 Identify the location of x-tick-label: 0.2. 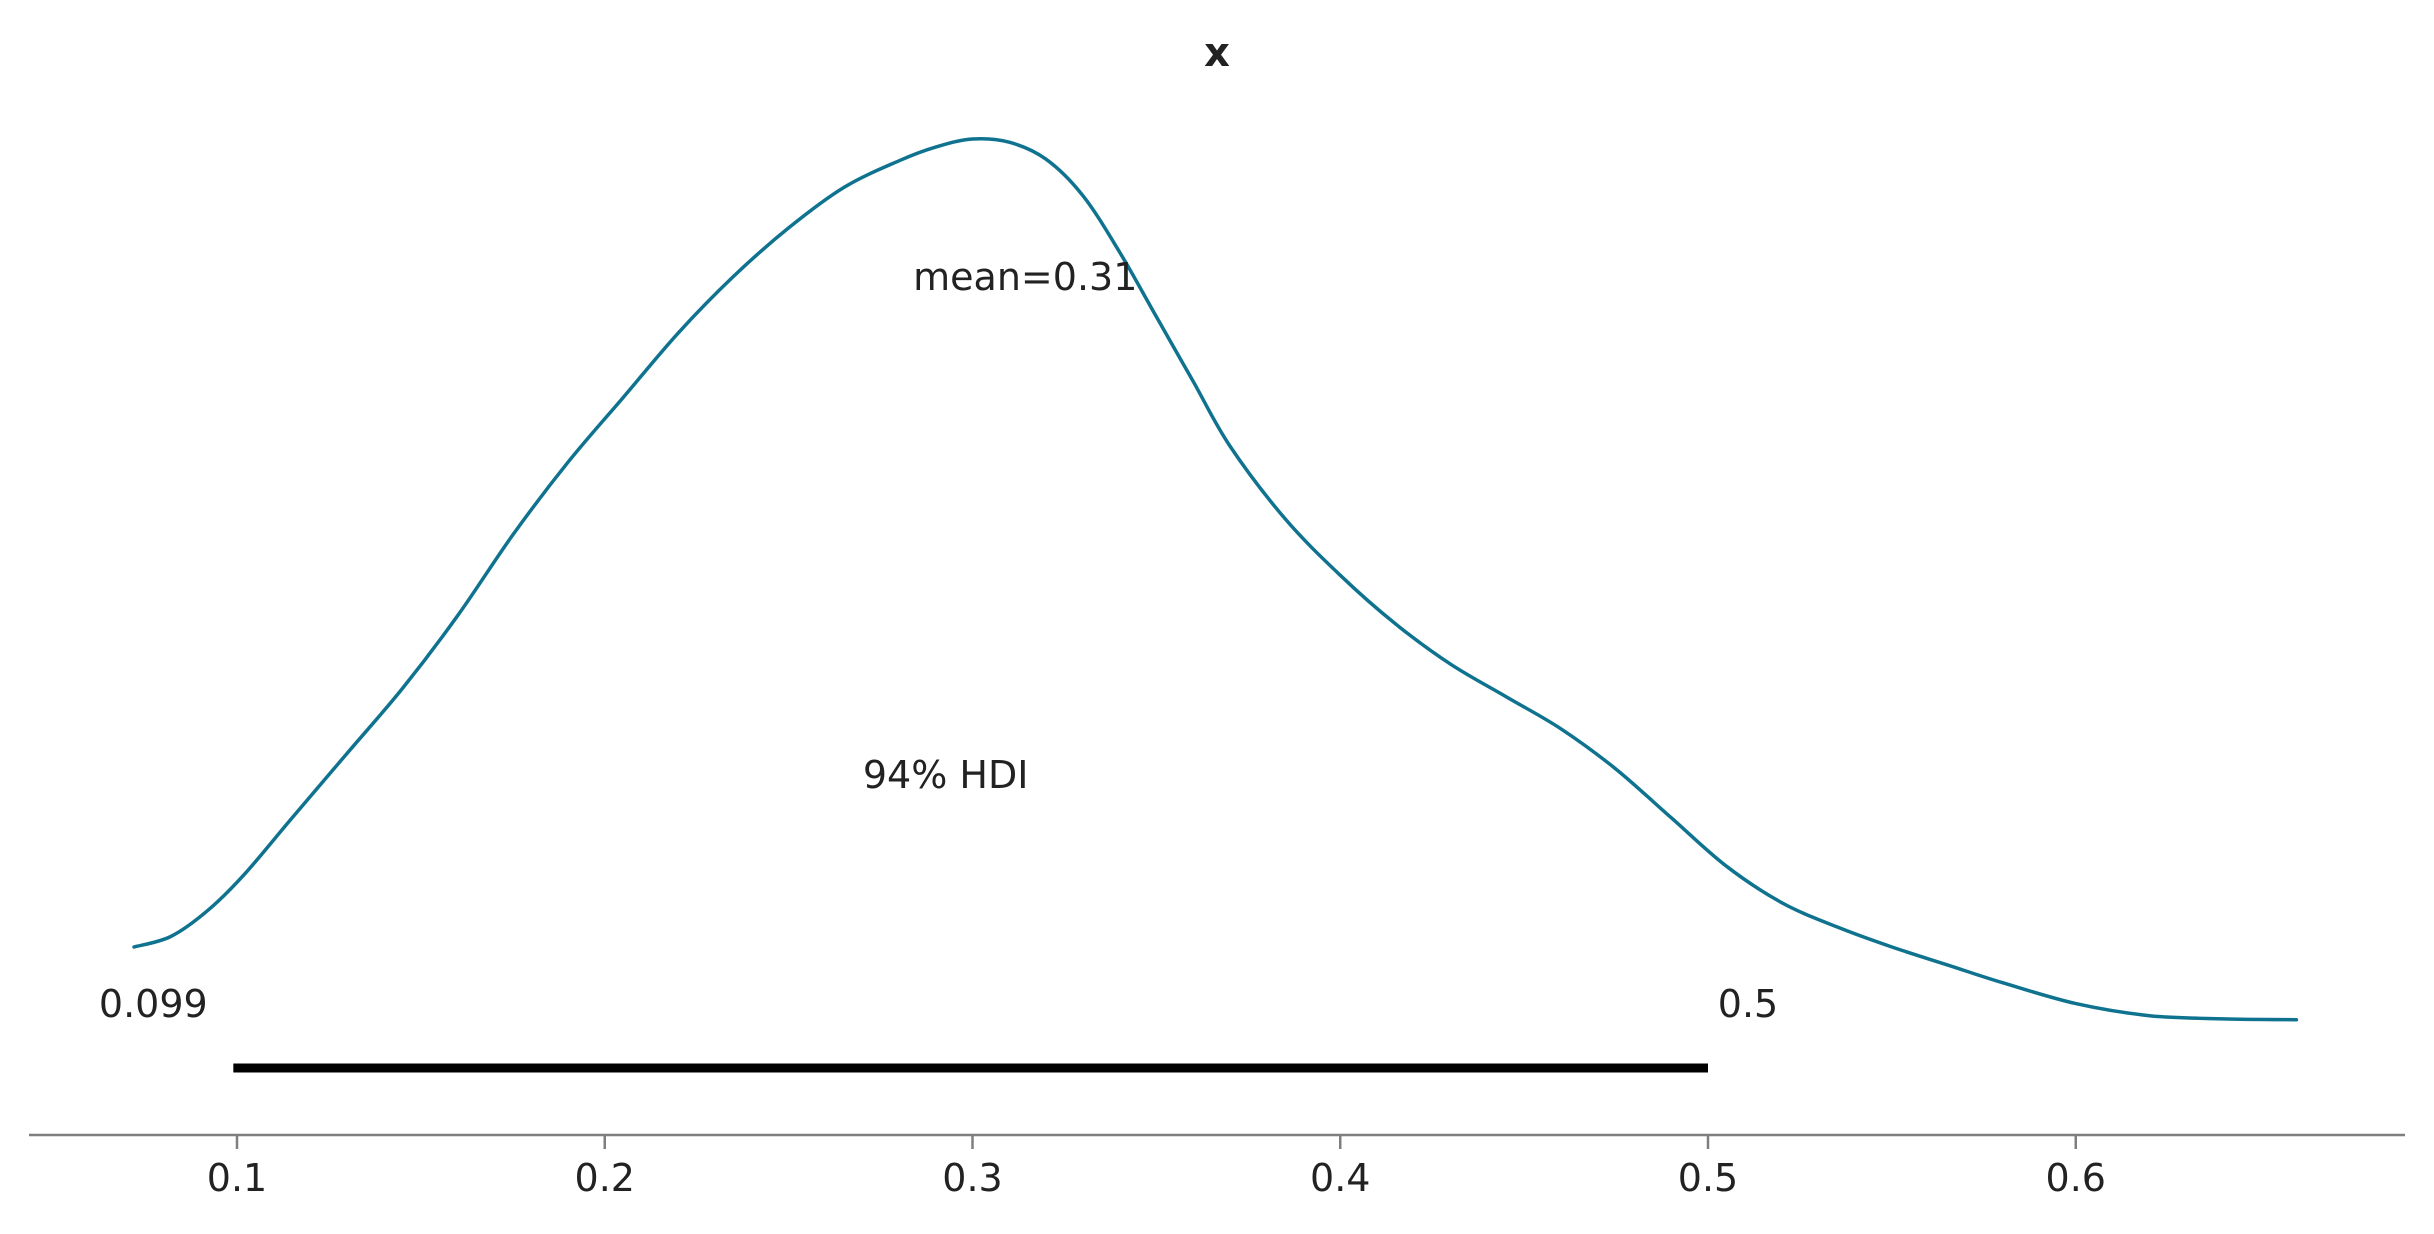
(605, 1178).